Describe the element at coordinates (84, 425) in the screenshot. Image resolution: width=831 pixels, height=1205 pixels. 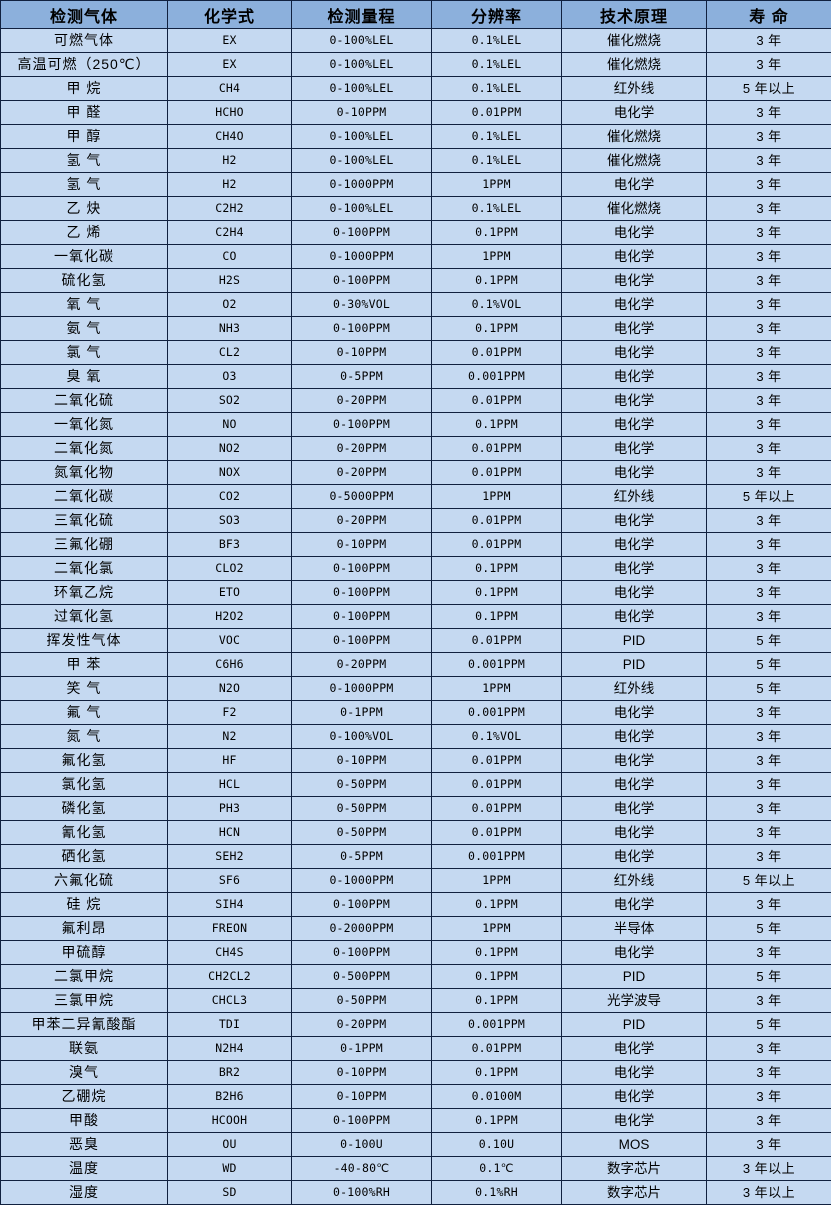
I see `cell-gas: 一氧化氮` at that location.